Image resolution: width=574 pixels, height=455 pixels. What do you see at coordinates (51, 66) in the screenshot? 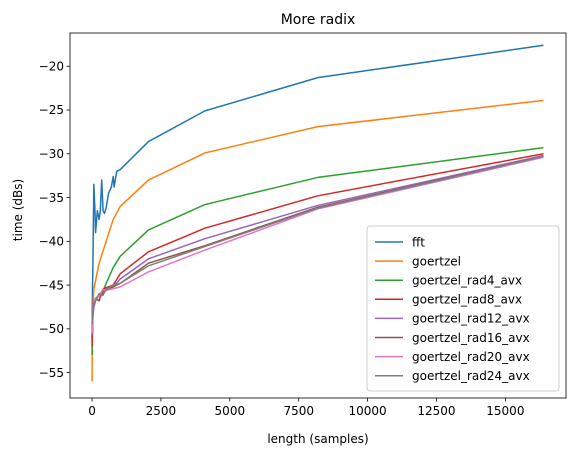
I see `y-tick-label: −20` at bounding box center [51, 66].